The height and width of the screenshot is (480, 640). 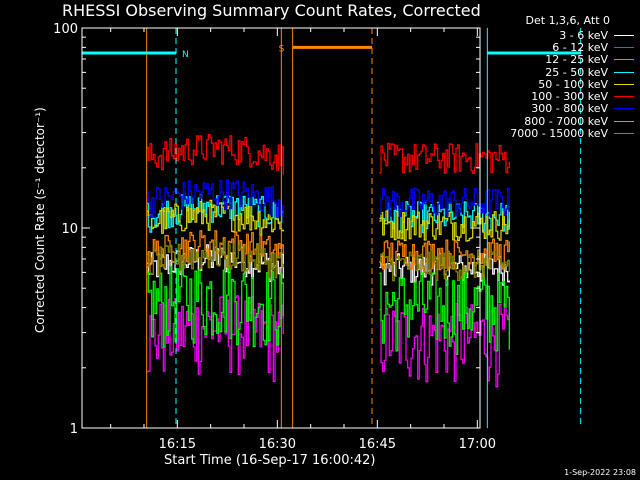 I want to click on legend-item: 50 - 100 keV, so click(x=559, y=84).